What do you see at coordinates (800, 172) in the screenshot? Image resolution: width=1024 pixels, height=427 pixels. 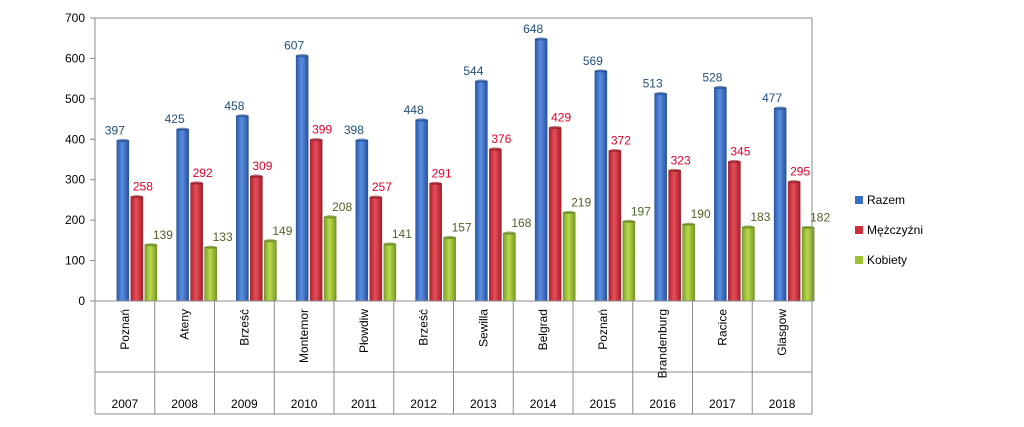 I see `data-label: 295` at bounding box center [800, 172].